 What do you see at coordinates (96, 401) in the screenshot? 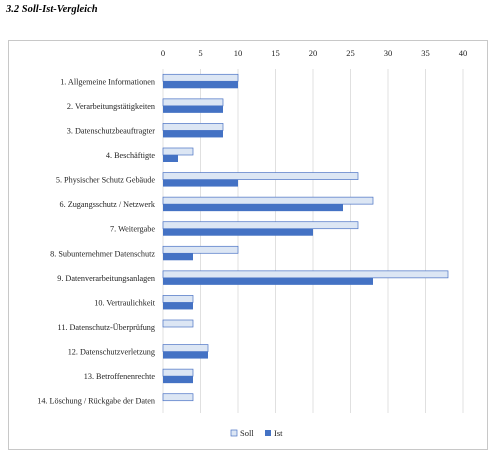
I see `category-label: 14. Löschung / Rückgabe der Daten` at bounding box center [96, 401].